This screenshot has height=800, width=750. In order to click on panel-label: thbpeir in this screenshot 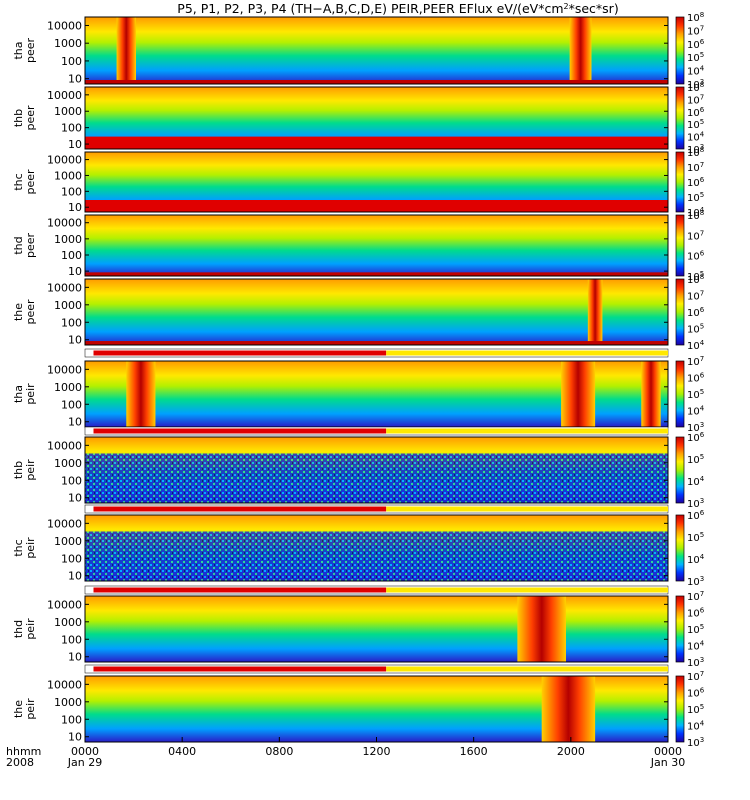, I will do `click(24, 470)`.